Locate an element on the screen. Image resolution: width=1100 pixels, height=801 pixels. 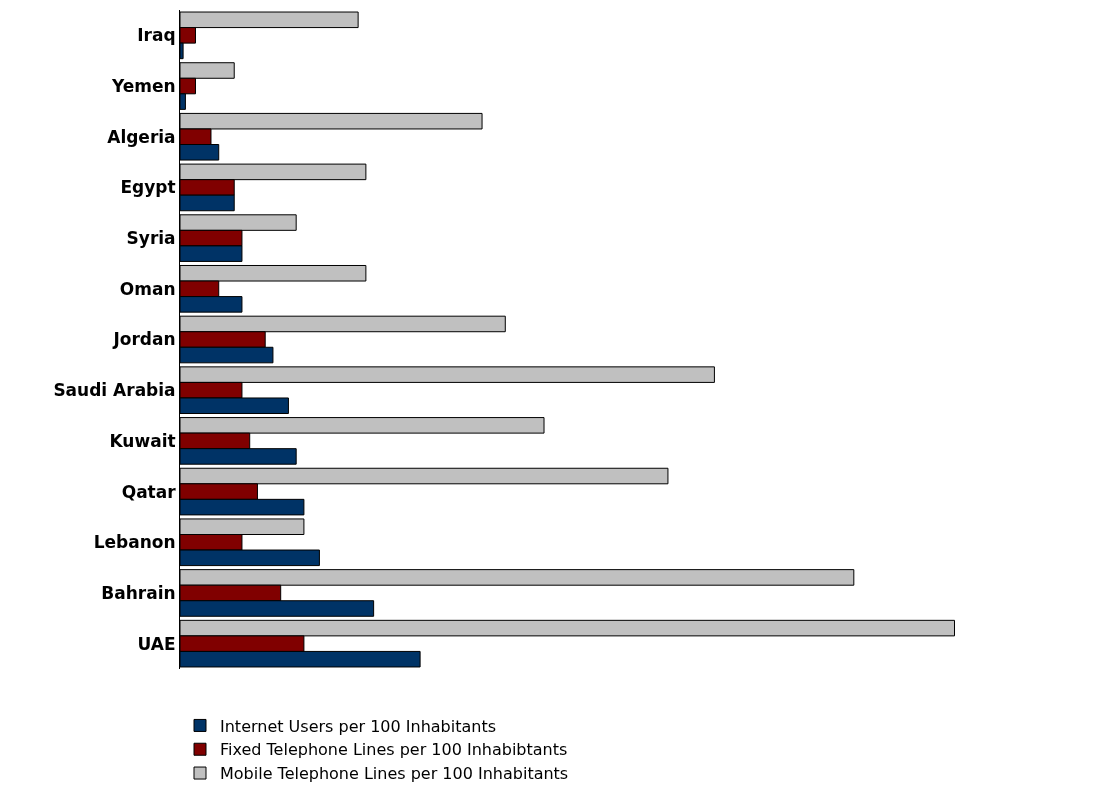
y-tick-label: Yemen is located at coordinates (143, 85).